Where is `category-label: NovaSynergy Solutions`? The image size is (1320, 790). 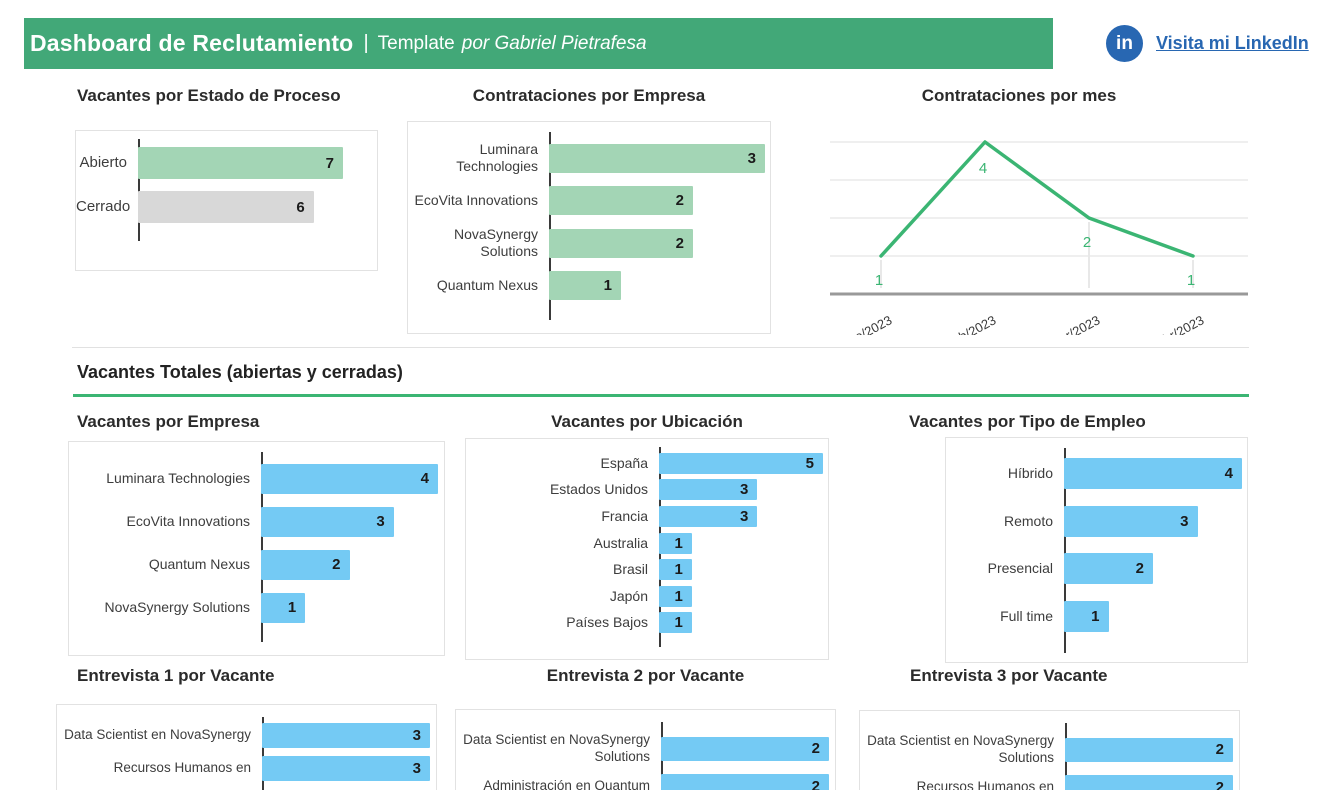 category-label: NovaSynergy Solutions is located at coordinates (177, 606).